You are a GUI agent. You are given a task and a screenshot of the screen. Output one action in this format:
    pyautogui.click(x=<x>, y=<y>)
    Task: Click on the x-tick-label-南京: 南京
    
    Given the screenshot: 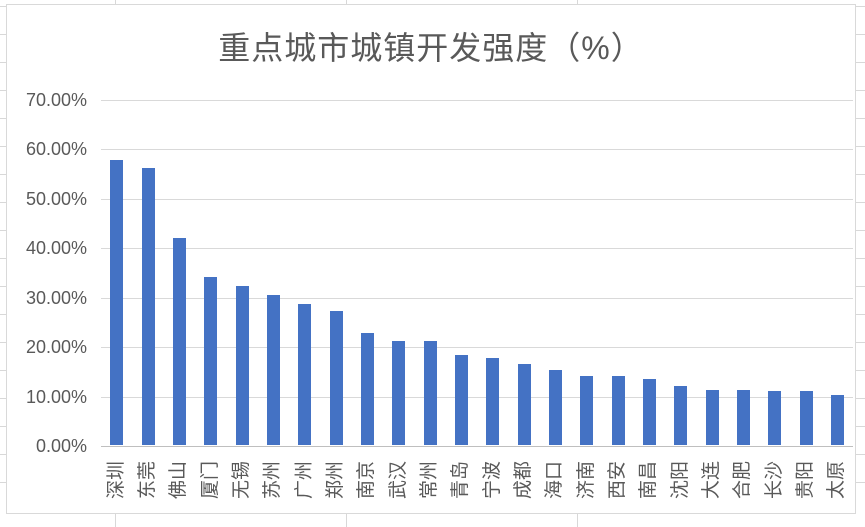 What is the action you would take?
    pyautogui.click(x=366, y=480)
    